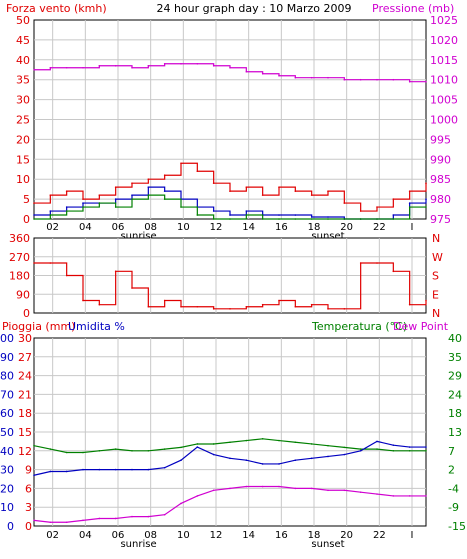 This screenshot has height=559, width=467. What do you see at coordinates (10, 526) in the screenshot?
I see `humidity-tick-label: 0` at bounding box center [10, 526].